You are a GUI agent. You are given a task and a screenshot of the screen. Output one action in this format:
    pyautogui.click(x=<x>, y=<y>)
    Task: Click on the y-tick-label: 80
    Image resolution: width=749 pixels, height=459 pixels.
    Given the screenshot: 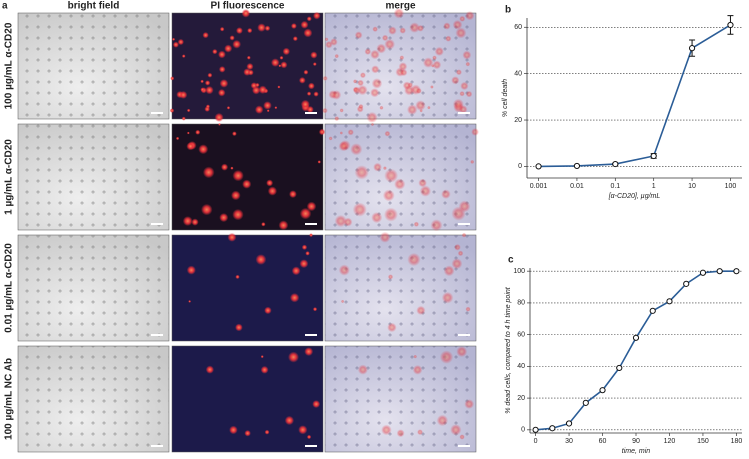 What is the action you would take?
    pyautogui.click(x=521, y=303)
    